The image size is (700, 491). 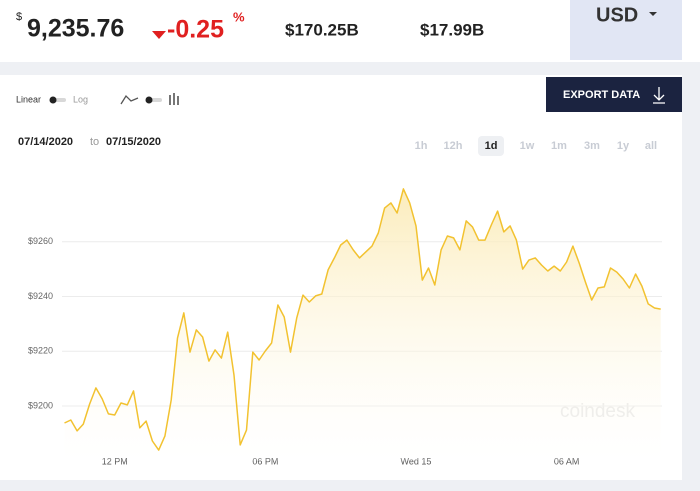 What do you see at coordinates (592, 146) in the screenshot?
I see `range-button: 3m` at bounding box center [592, 146].